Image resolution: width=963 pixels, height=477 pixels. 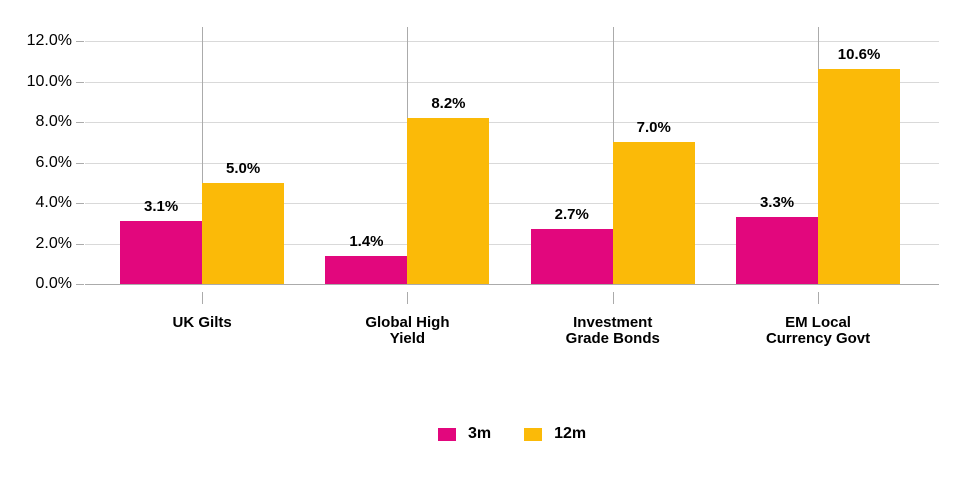 What do you see at coordinates (243, 168) in the screenshot?
I see `value-label: 5.0%` at bounding box center [243, 168].